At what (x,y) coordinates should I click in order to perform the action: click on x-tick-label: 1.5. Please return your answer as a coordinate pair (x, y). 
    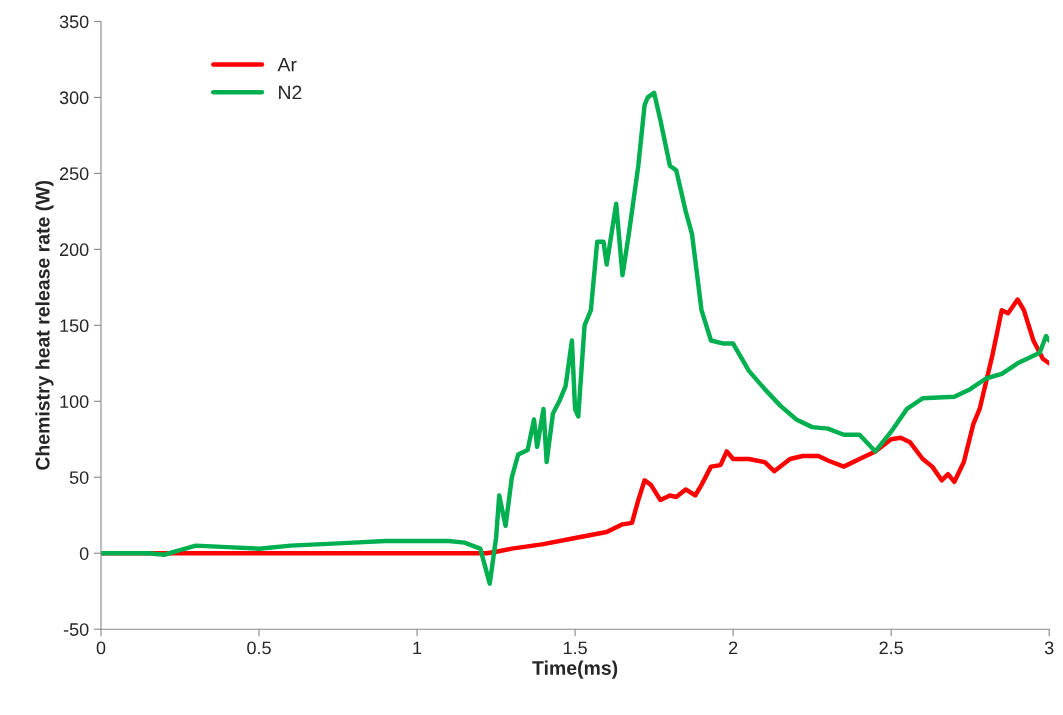
    Looking at the image, I should click on (575, 648).